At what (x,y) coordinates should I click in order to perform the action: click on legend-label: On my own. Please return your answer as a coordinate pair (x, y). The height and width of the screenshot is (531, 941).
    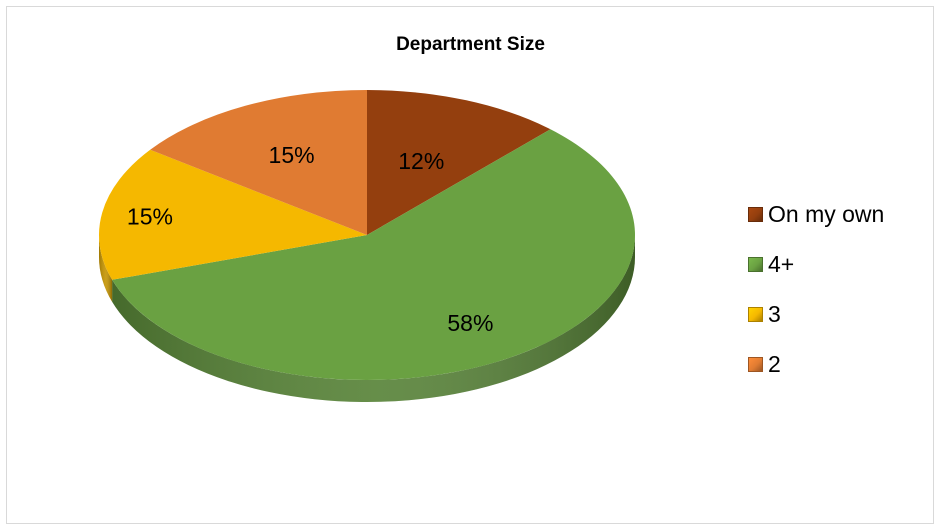
    Looking at the image, I should click on (826, 214).